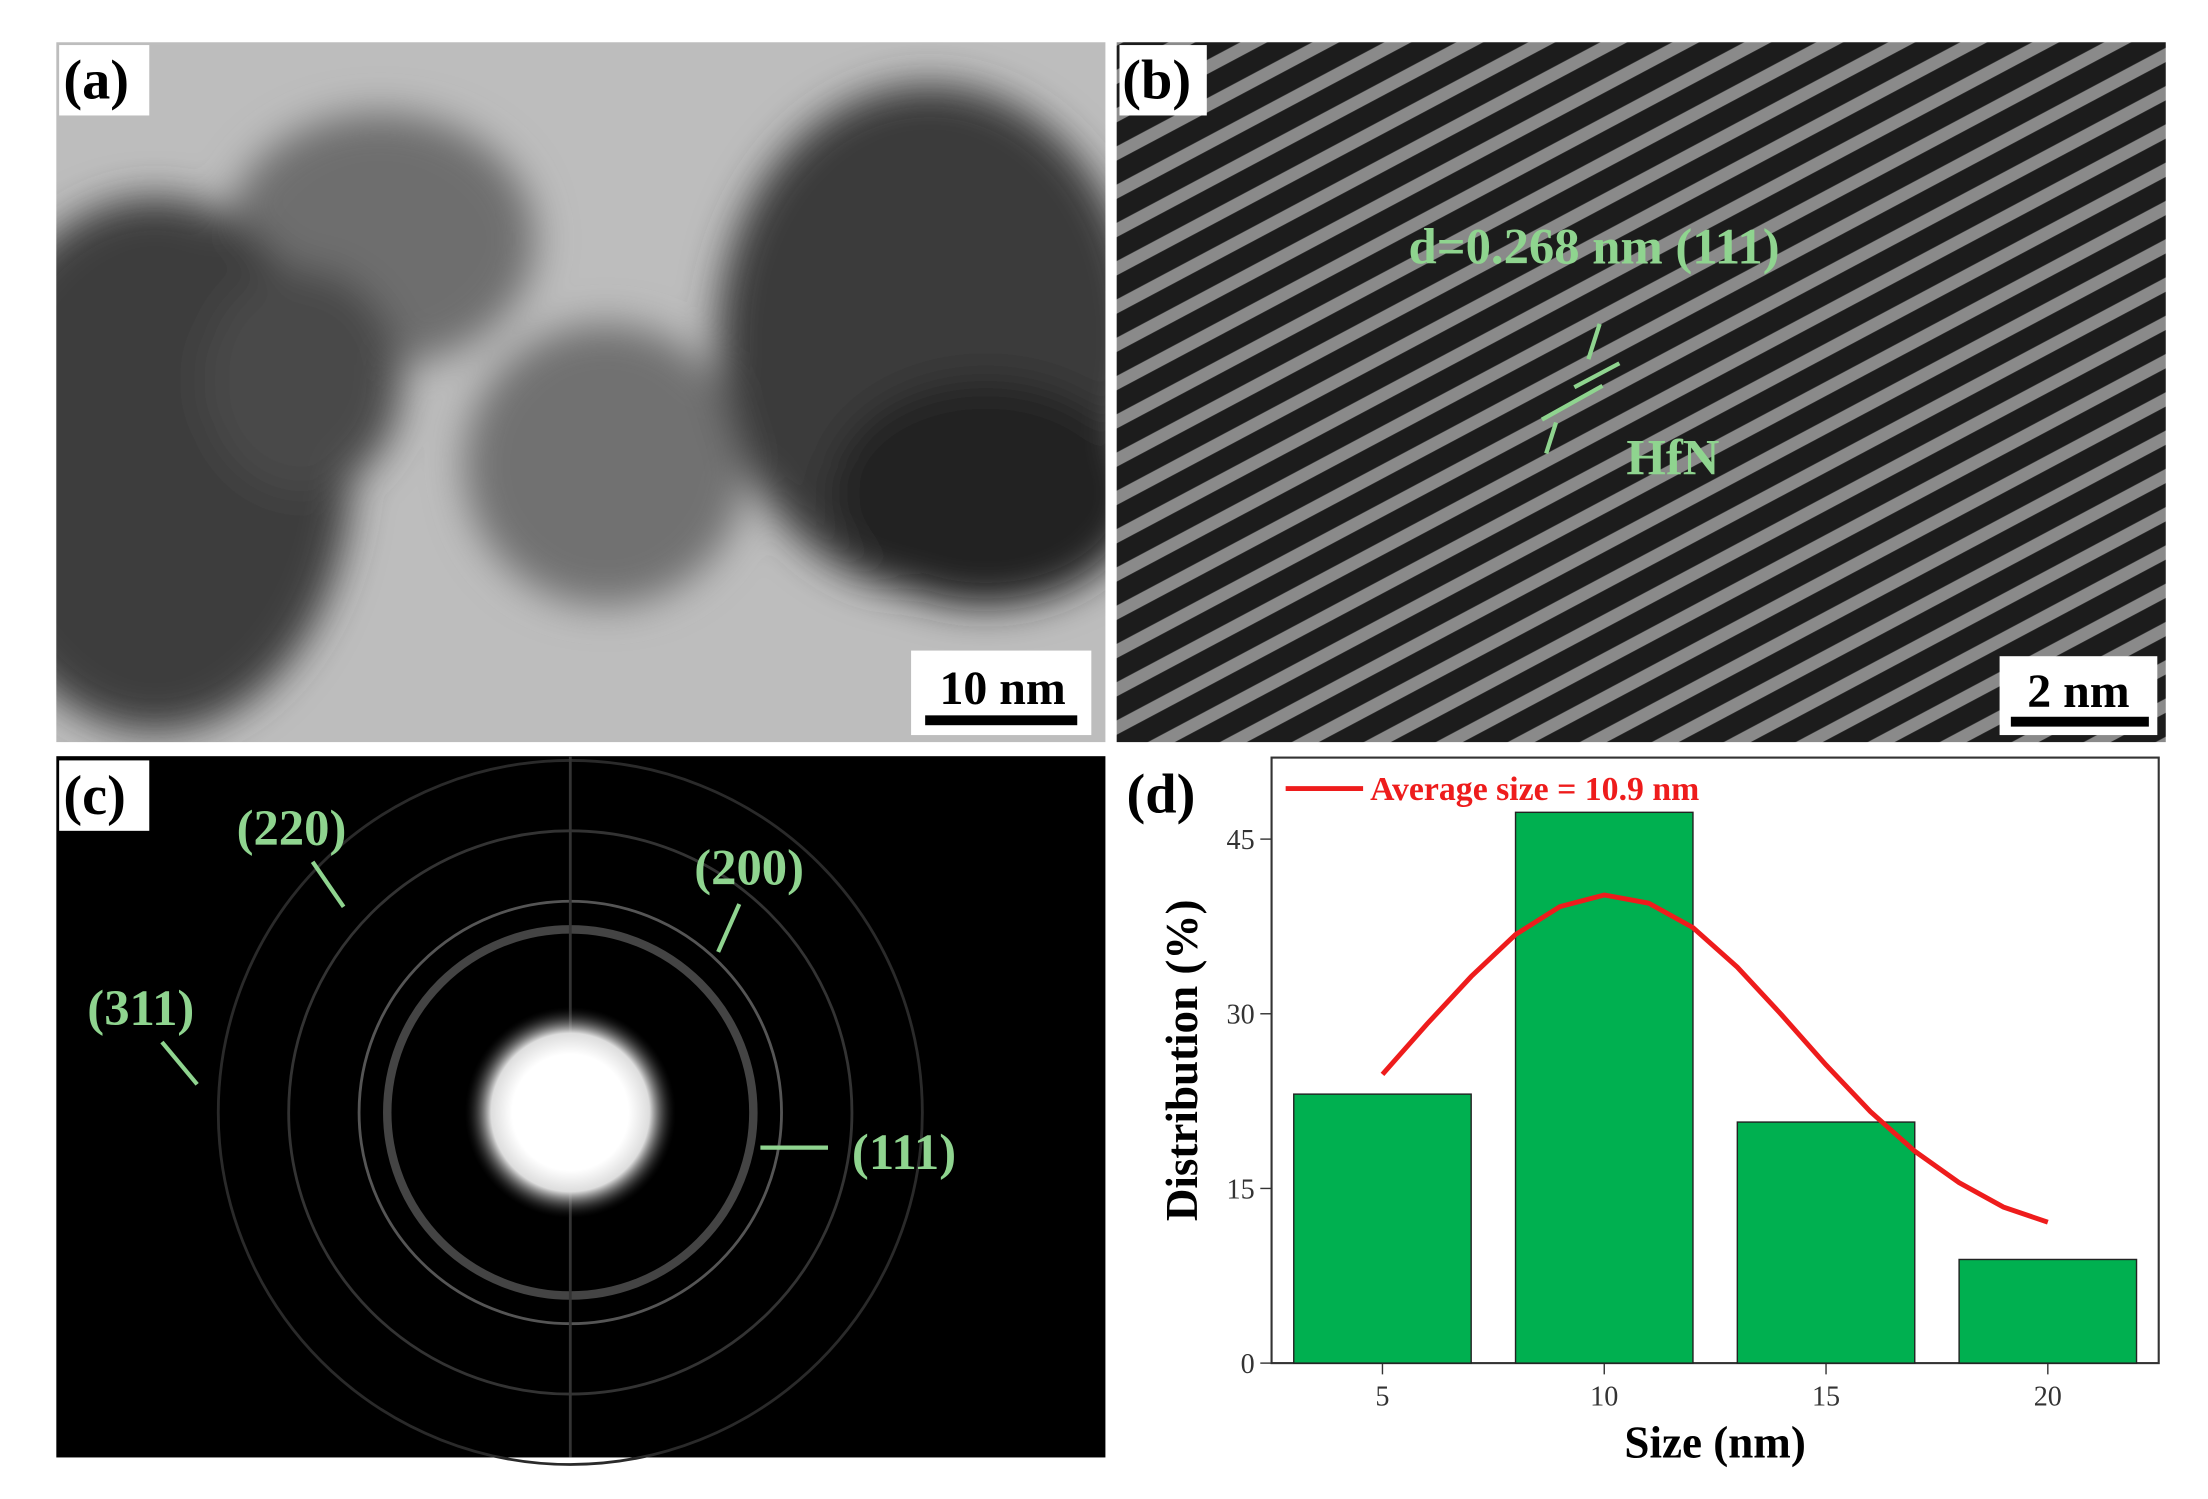 This screenshot has height=1499, width=2208. I want to click on x-tick-label: 20, so click(2048, 1396).